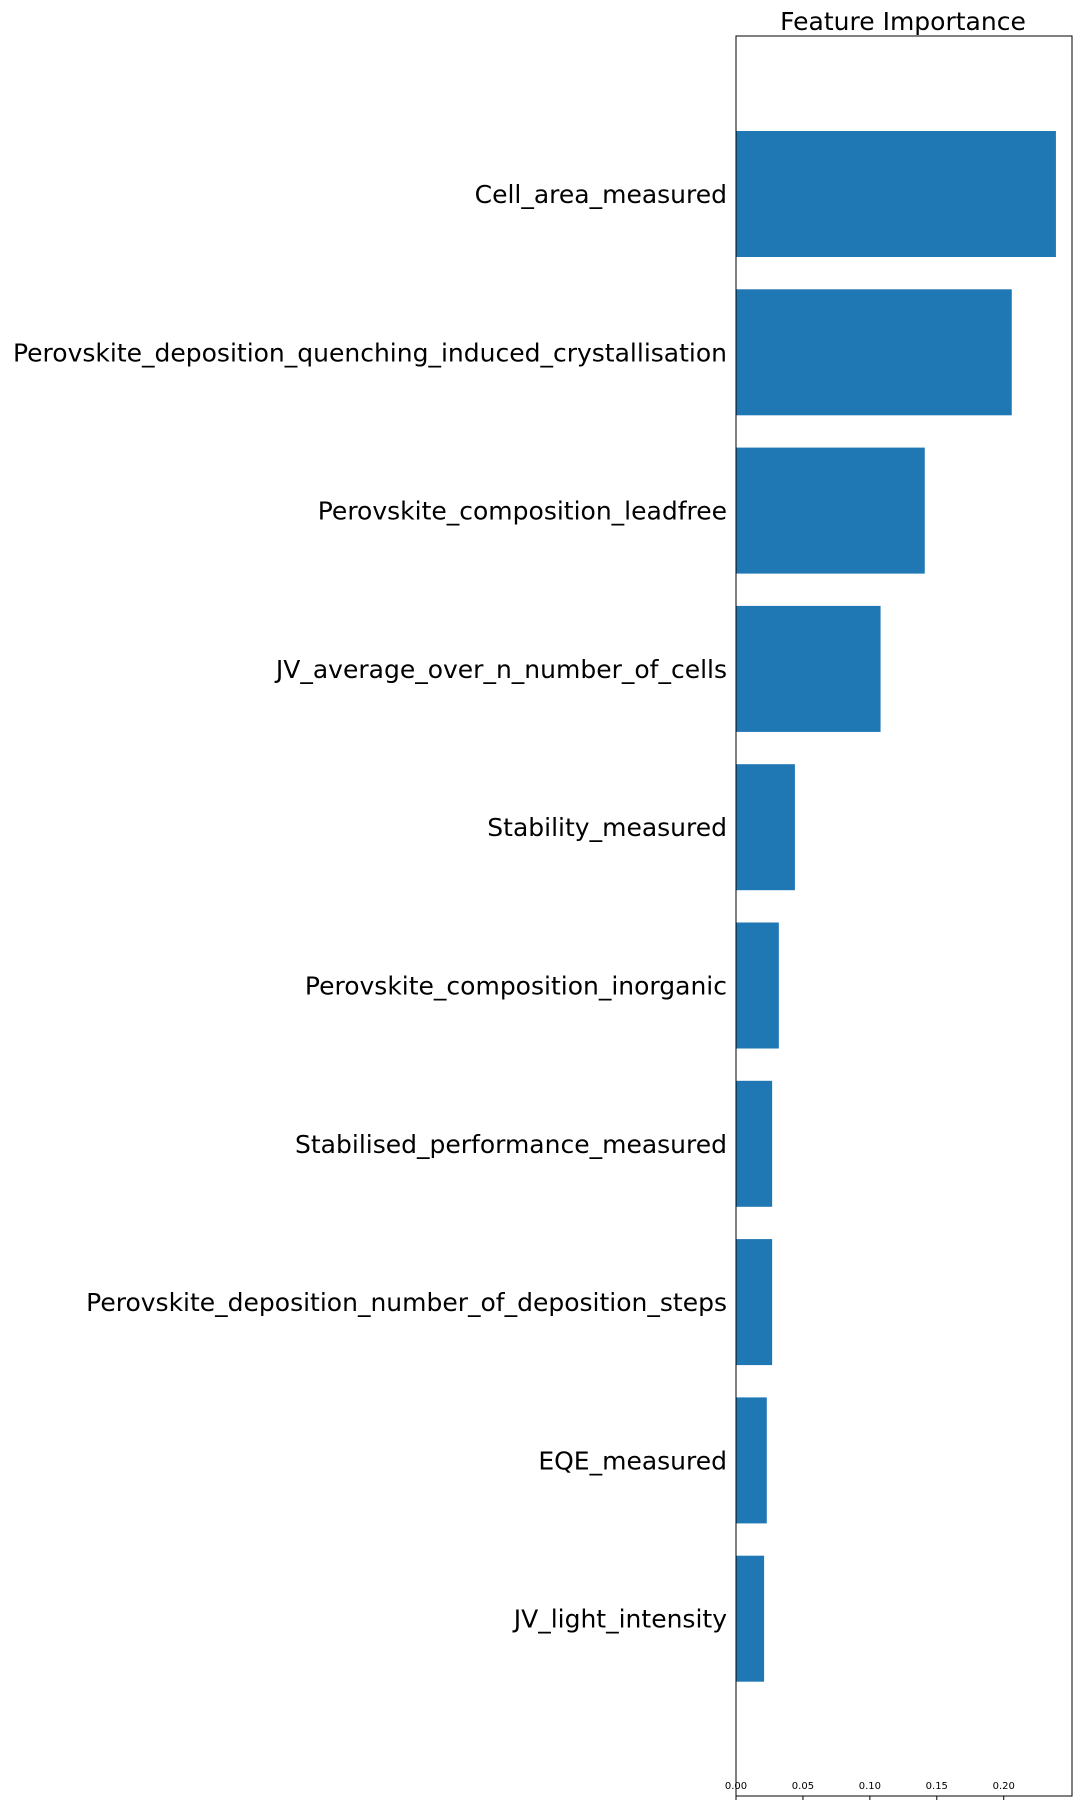 The width and height of the screenshot is (1080, 1800). What do you see at coordinates (516, 986) in the screenshot?
I see `category-label-6: Perovskite_composition_inorganic` at bounding box center [516, 986].